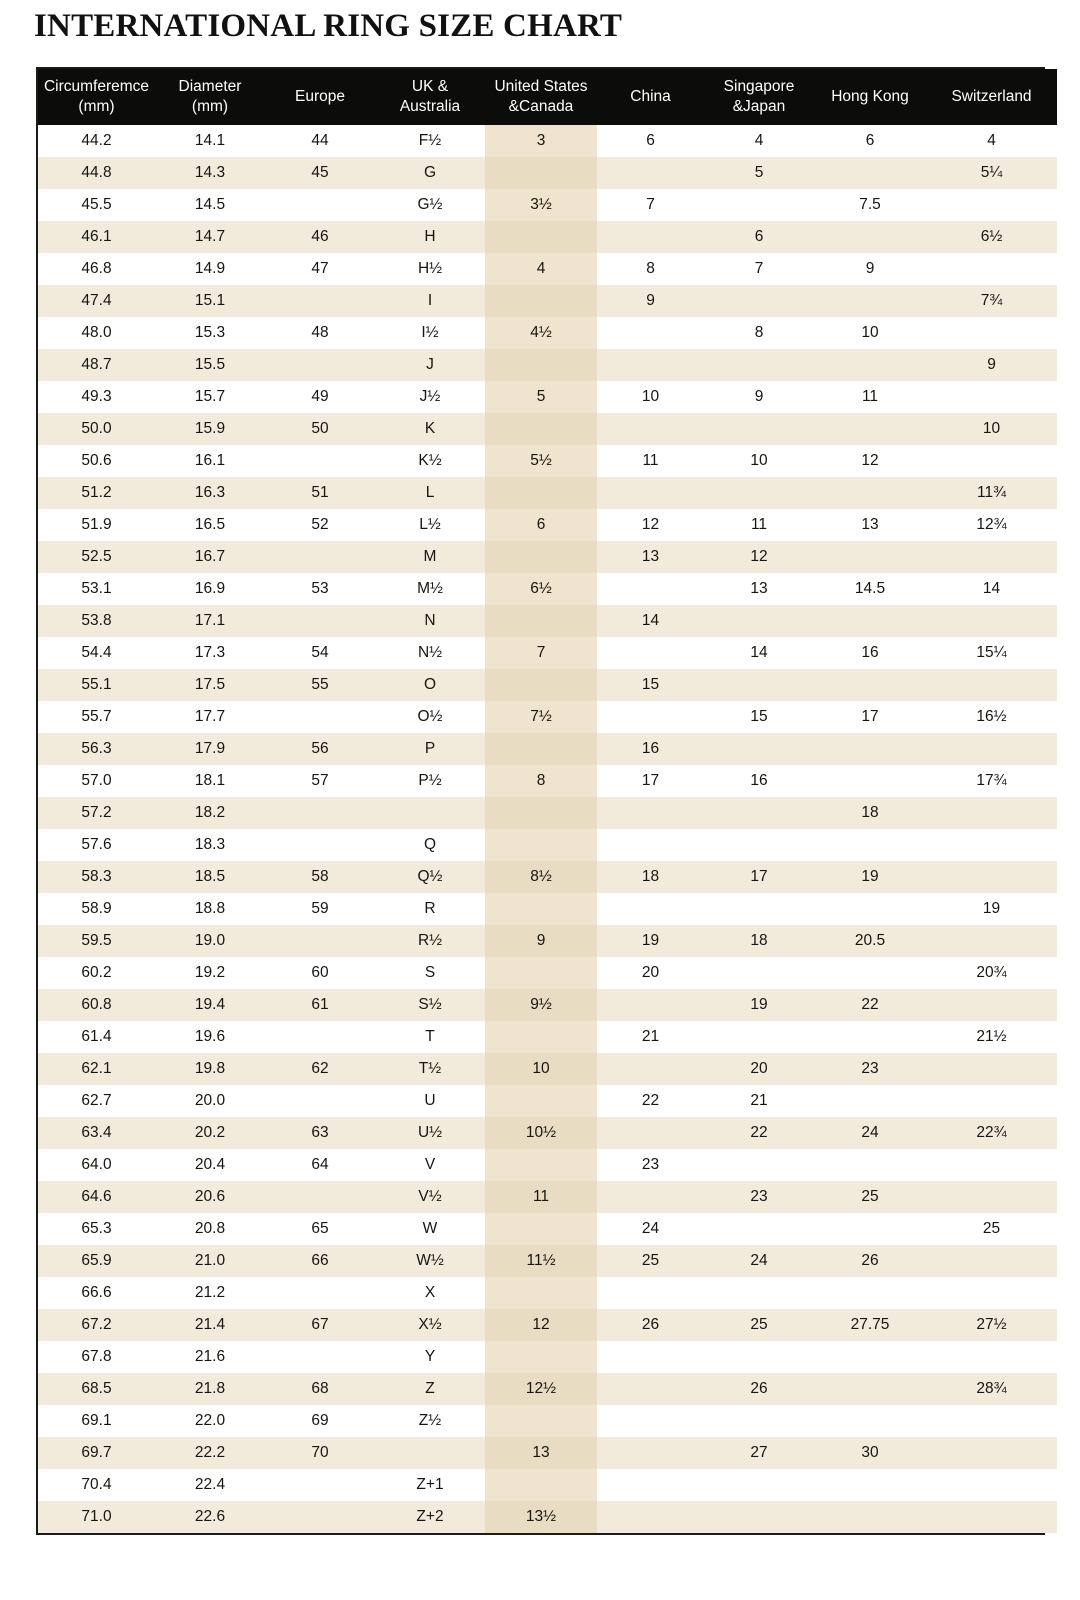 This screenshot has height=1600, width=1080. What do you see at coordinates (547, 268) in the screenshot?
I see `table-row: 46.8 14.9 47 H½ 4 8 7 9` at bounding box center [547, 268].